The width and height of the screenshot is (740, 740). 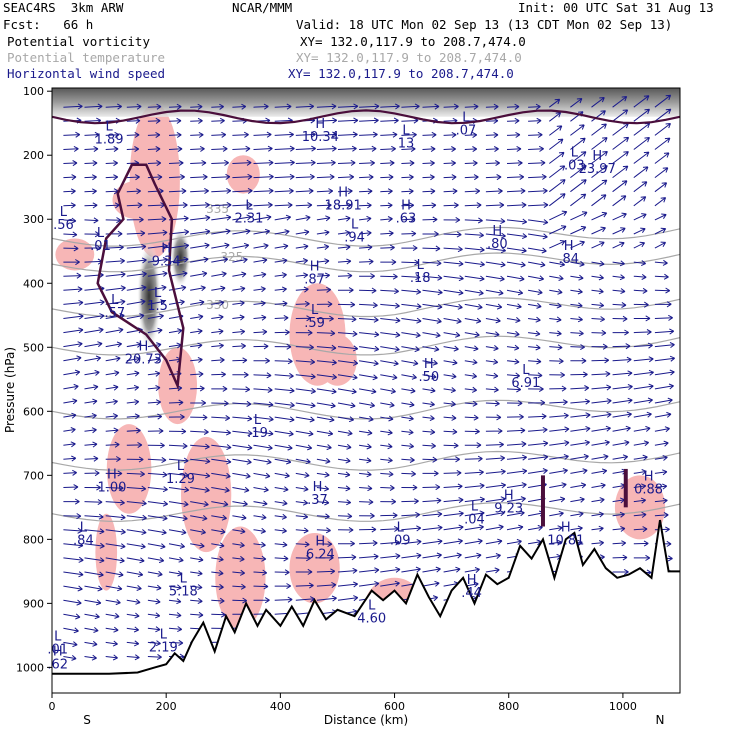 What do you see at coordinates (660, 720) in the screenshot?
I see `north-end-label: N` at bounding box center [660, 720].